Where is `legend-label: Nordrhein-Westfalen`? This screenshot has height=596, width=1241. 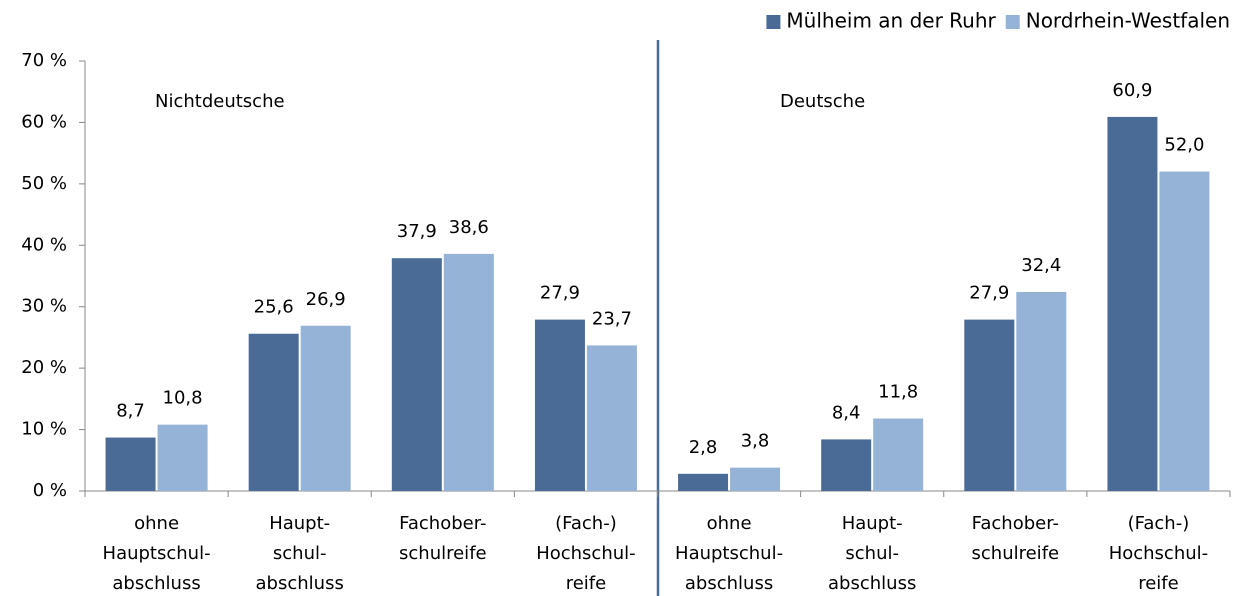 legend-label: Nordrhein-Westfalen is located at coordinates (1128, 21).